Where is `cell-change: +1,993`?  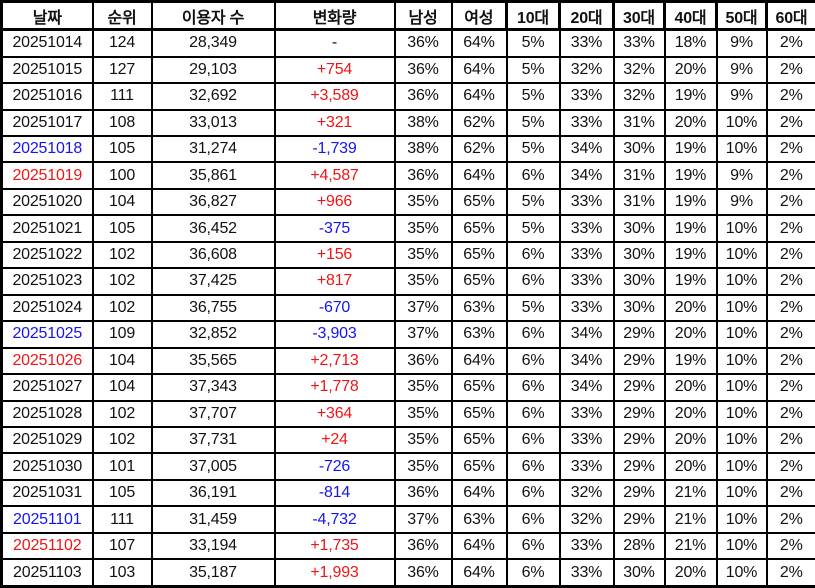
cell-change: +1,993 is located at coordinates (334, 573).